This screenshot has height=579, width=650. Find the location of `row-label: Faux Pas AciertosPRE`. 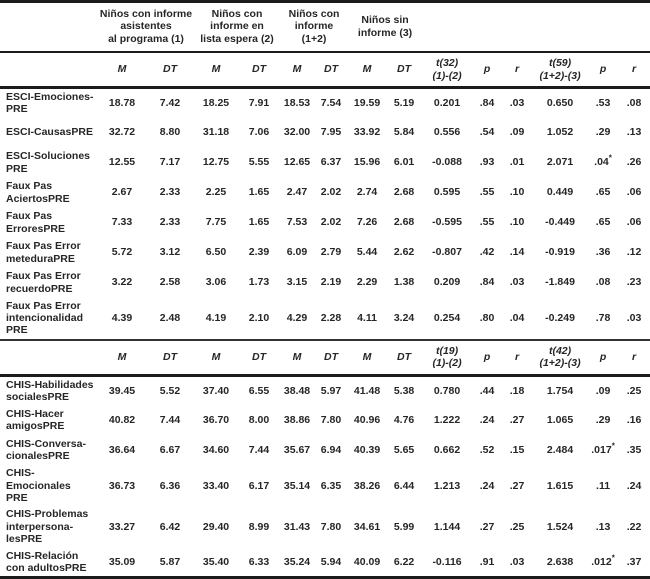

row-label: Faux Pas AciertosPRE is located at coordinates (38, 192).